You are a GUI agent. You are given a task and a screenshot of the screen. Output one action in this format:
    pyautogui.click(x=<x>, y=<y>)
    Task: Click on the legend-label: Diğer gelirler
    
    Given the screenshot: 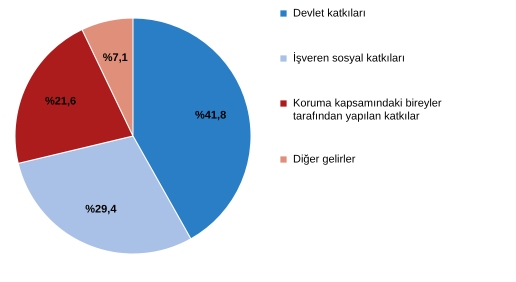 What is the action you would take?
    pyautogui.click(x=324, y=160)
    